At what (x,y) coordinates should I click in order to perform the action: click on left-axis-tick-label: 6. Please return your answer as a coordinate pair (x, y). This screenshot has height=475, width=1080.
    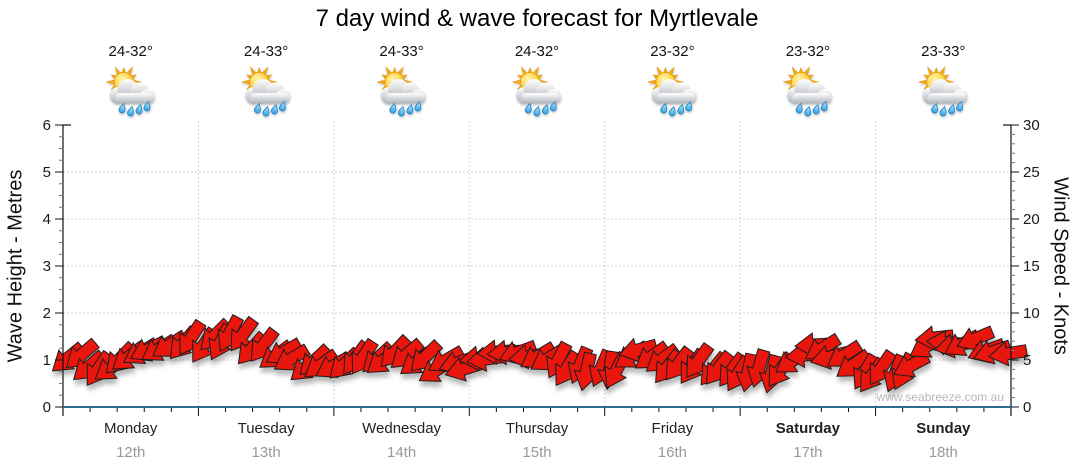
    Looking at the image, I should click on (47, 125).